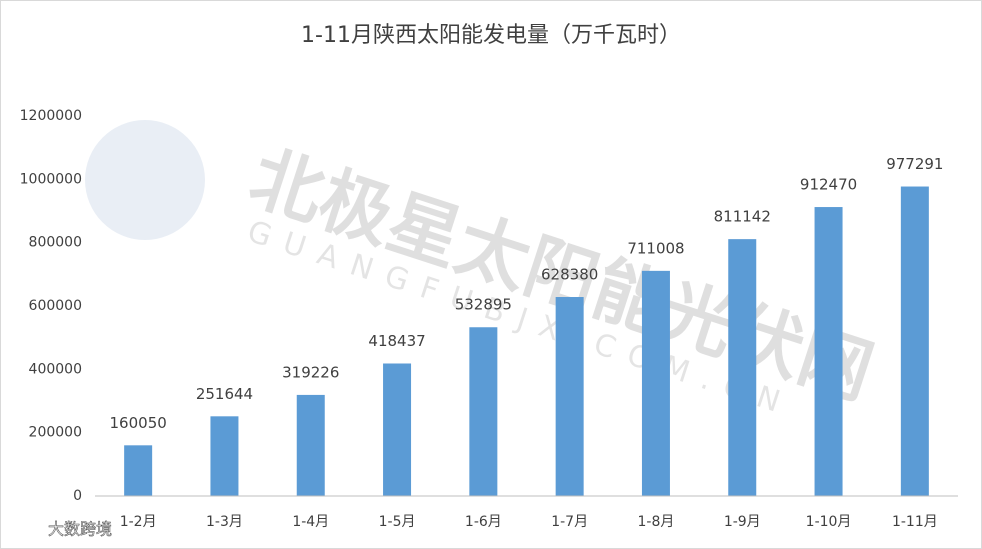 The width and height of the screenshot is (982, 549). I want to click on x-tick-label: 1-10月, so click(829, 522).